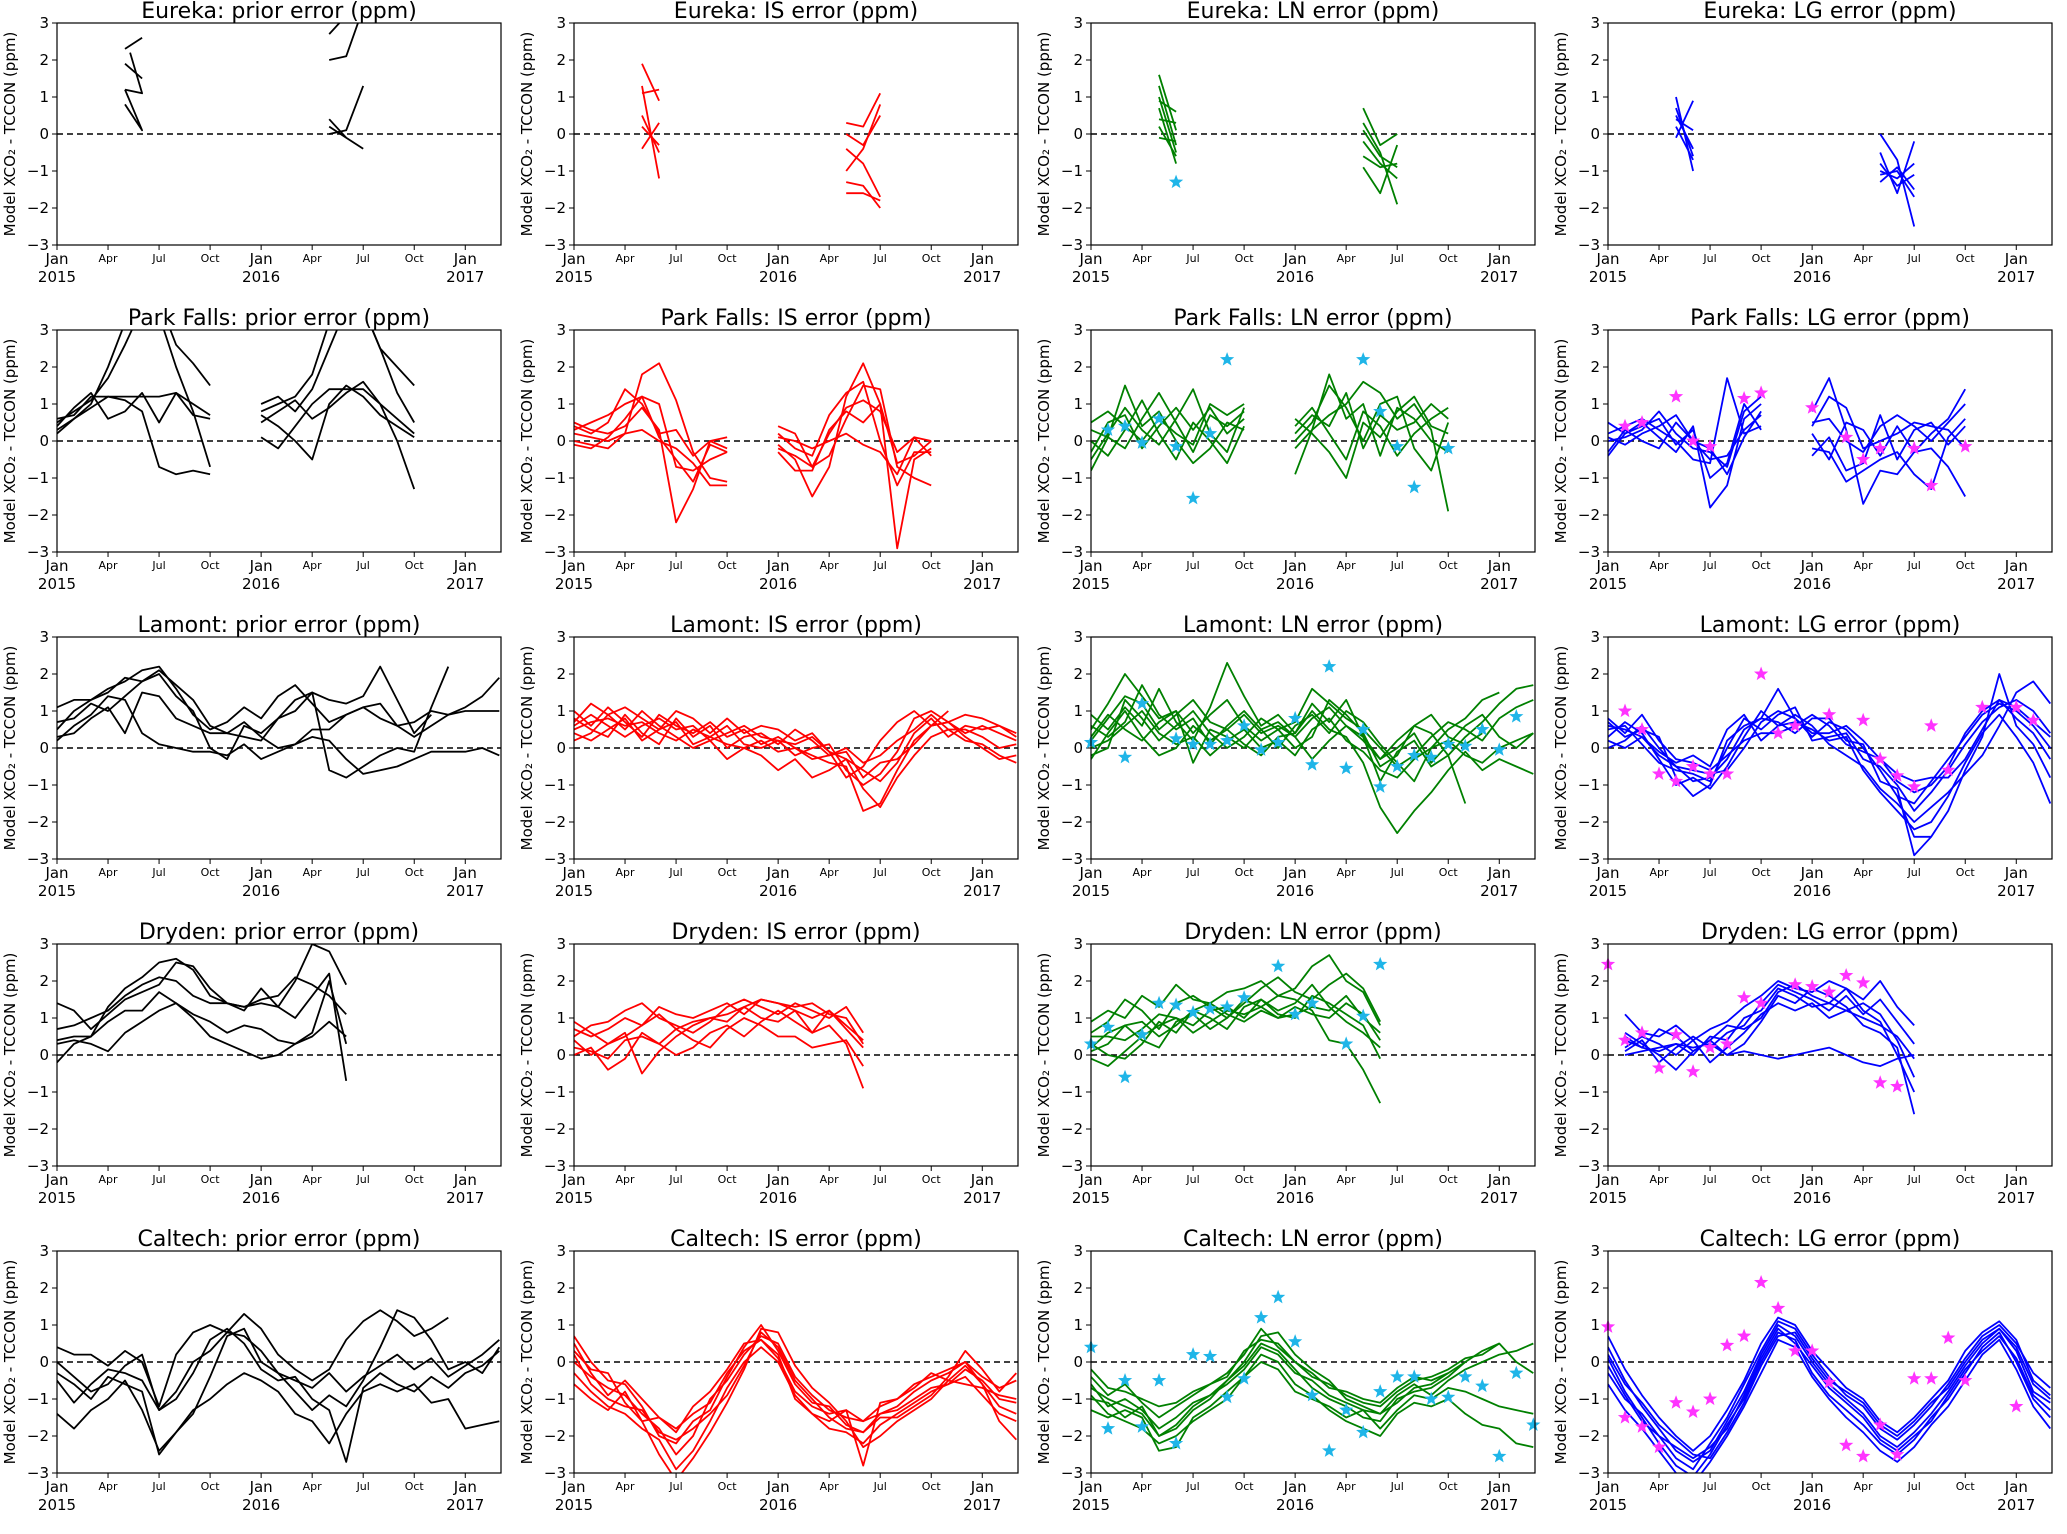 The width and height of the screenshot is (2067, 1534). Describe the element at coordinates (279, 12) in the screenshot. I see `panel-title: Eureka: prior error (ppm)` at that location.